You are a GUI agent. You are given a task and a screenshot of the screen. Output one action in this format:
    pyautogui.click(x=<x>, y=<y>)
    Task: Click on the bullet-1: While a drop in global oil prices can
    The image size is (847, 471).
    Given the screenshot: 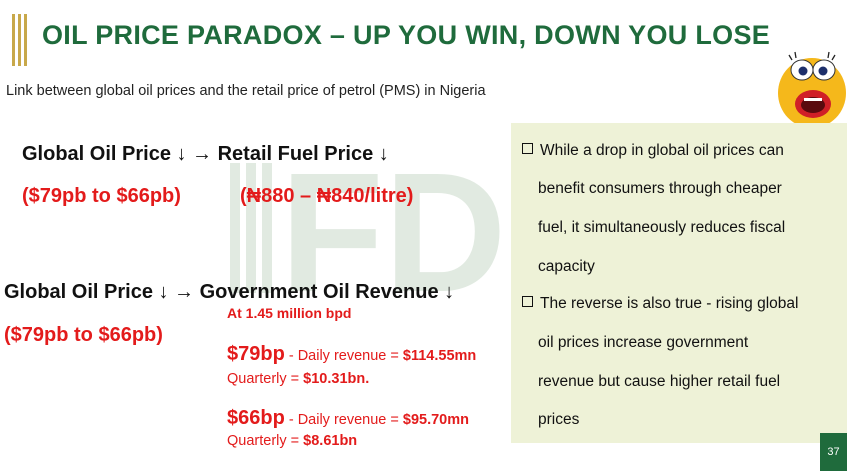 What is the action you would take?
    pyautogui.click(x=653, y=151)
    